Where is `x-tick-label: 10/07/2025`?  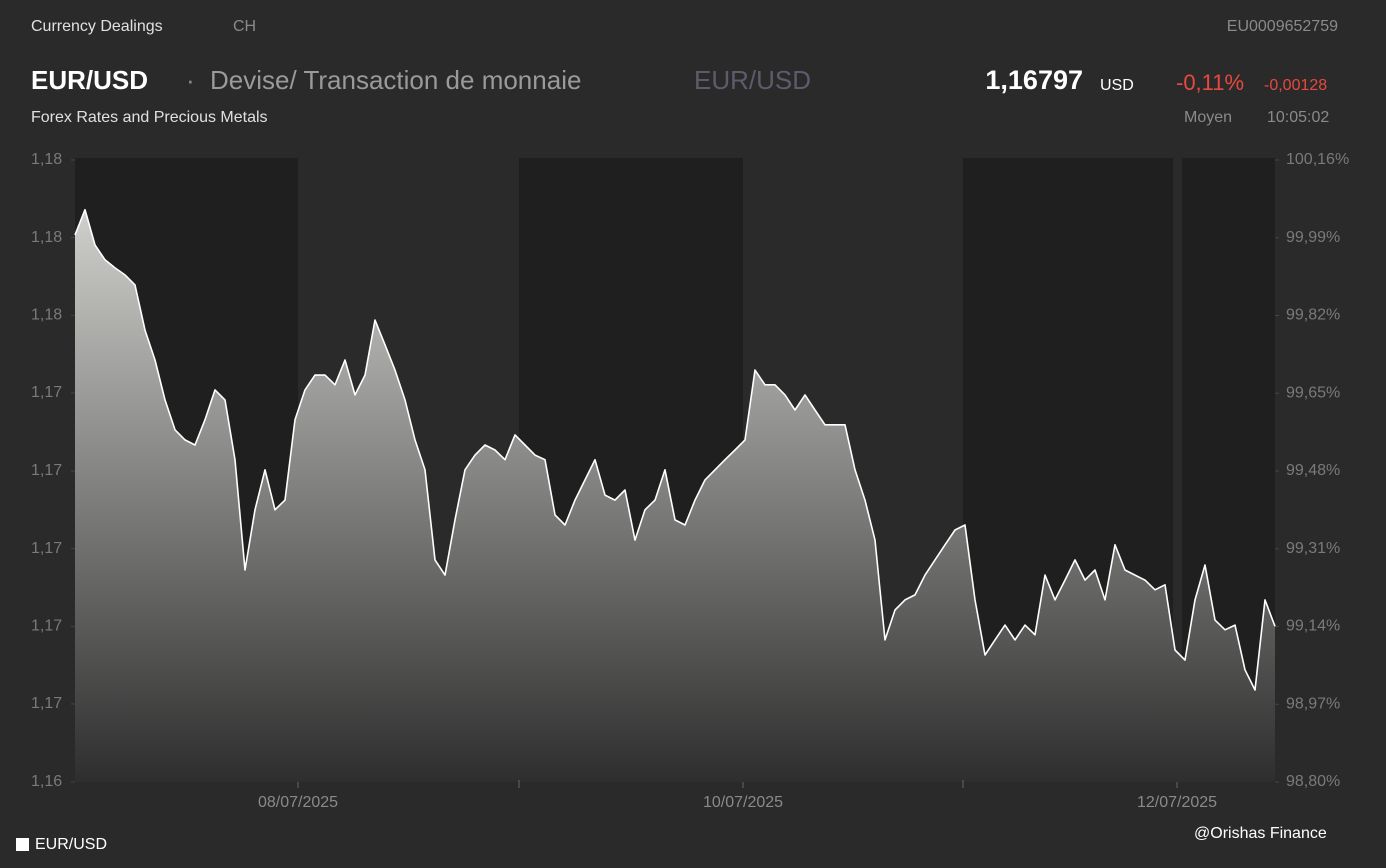
x-tick-label: 10/07/2025 is located at coordinates (743, 802).